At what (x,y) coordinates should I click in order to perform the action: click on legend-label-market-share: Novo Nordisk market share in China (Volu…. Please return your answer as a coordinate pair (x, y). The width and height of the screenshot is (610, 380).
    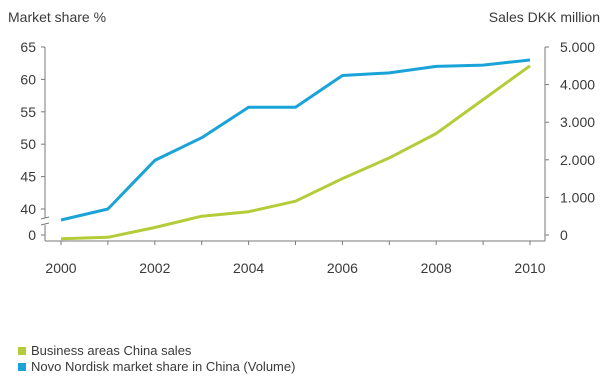
    Looking at the image, I should click on (163, 366).